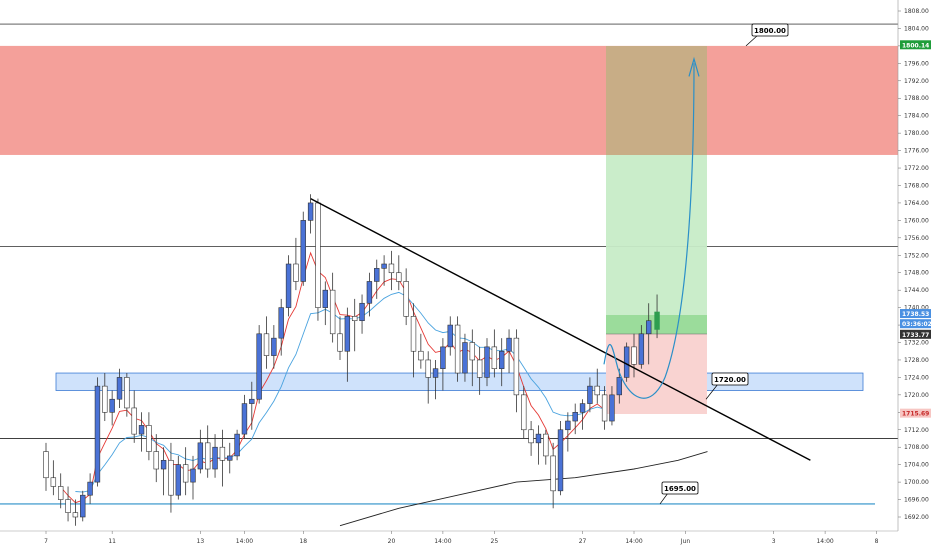 This screenshot has height=550, width=932. What do you see at coordinates (916, 11) in the screenshot?
I see `price-tick-label: 1808.00` at bounding box center [916, 11].